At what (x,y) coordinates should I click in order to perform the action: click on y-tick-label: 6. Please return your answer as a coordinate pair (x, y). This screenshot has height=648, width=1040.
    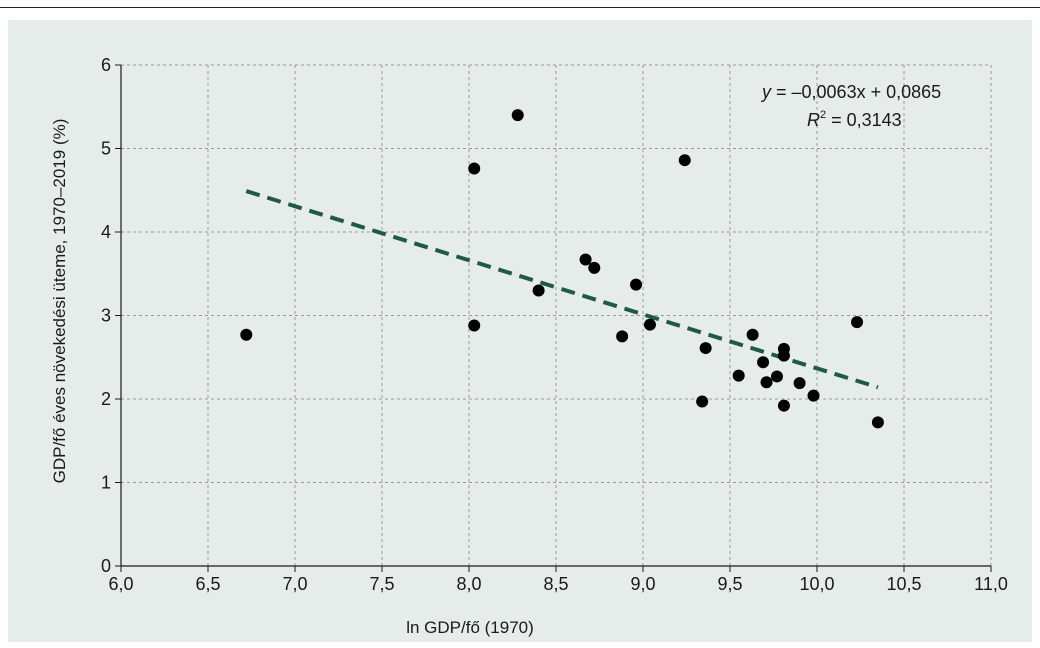
    Looking at the image, I should click on (106, 65).